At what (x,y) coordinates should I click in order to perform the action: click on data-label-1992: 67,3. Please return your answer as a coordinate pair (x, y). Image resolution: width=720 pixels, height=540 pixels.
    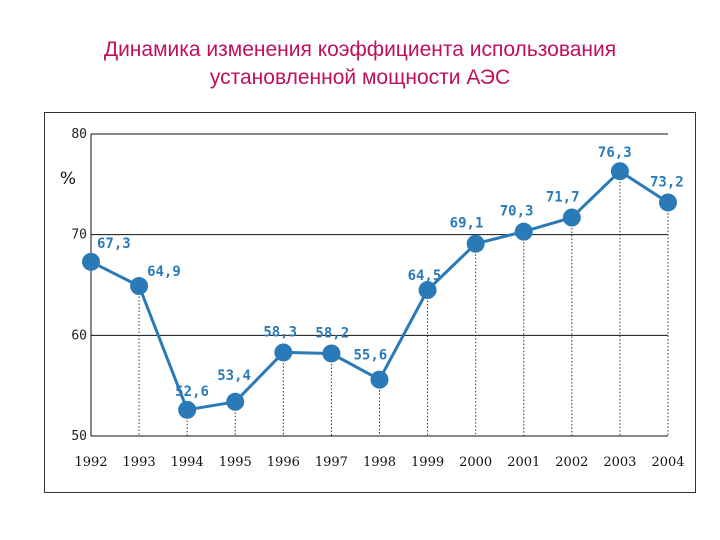
    Looking at the image, I should click on (114, 244).